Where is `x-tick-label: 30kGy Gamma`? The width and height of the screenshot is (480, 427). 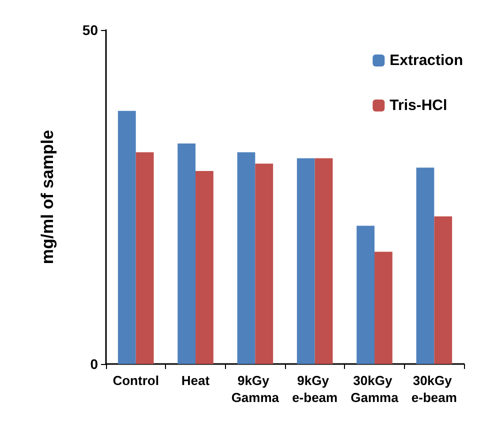
x-tick-label: 30kGy Gamma is located at coordinates (375, 389).